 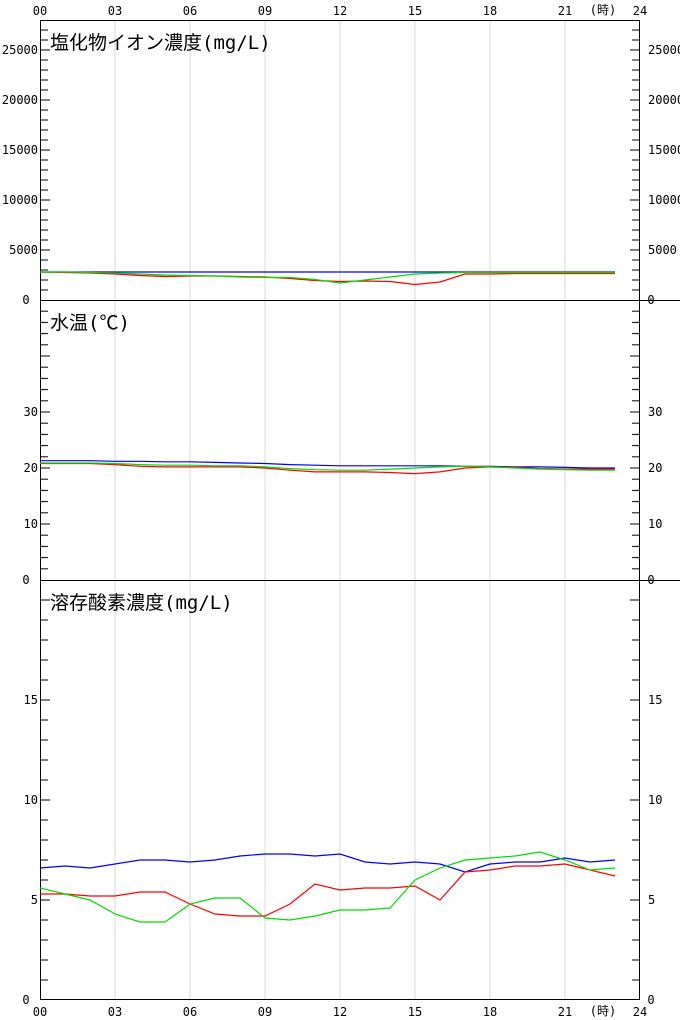 I want to click on right-y-tick-label: 10000, so click(x=664, y=200).